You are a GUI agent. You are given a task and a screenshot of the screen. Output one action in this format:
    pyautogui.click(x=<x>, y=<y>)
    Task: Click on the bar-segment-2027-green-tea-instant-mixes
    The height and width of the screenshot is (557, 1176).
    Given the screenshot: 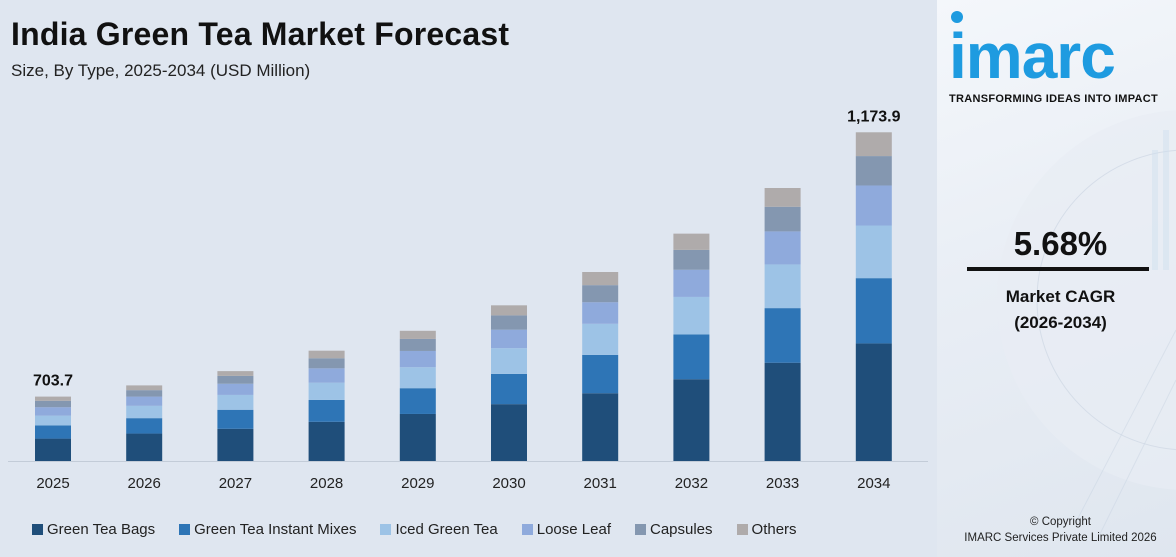 What is the action you would take?
    pyautogui.click(x=235, y=419)
    